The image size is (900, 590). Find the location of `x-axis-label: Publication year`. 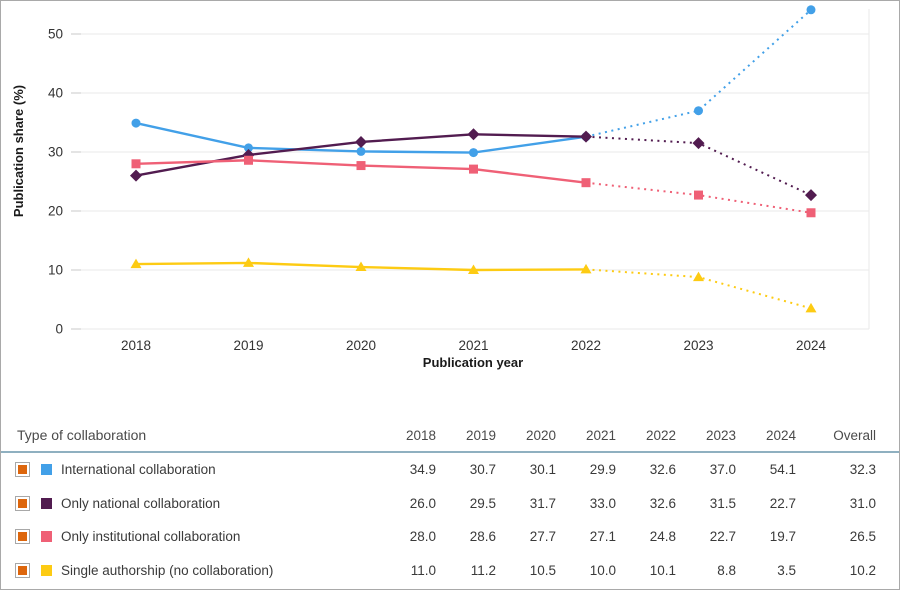

x-axis-label: Publication year is located at coordinates (473, 362).